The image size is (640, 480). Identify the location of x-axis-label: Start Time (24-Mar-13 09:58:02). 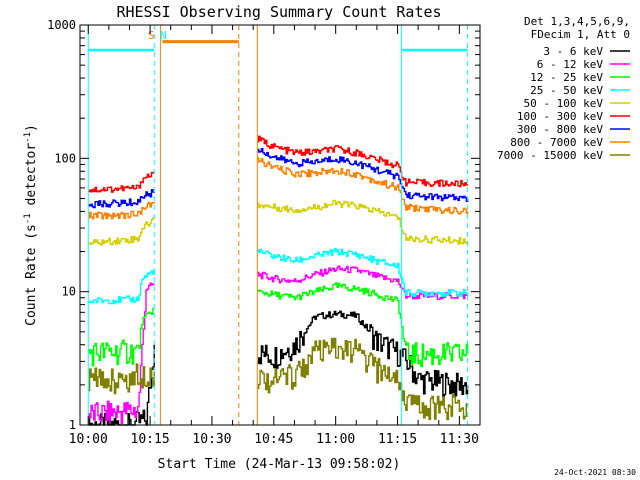
(279, 464).